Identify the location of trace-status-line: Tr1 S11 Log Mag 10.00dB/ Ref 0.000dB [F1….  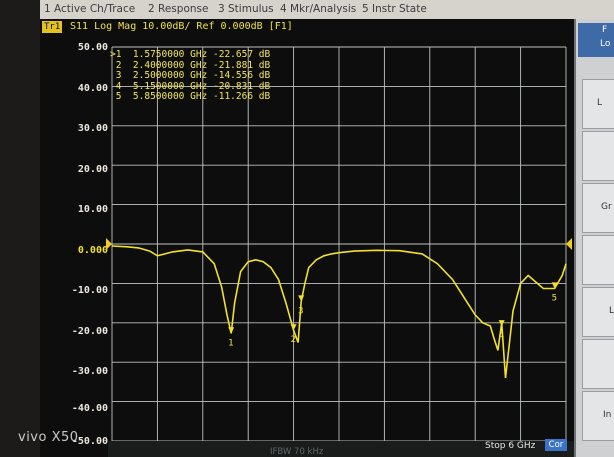
(307, 27).